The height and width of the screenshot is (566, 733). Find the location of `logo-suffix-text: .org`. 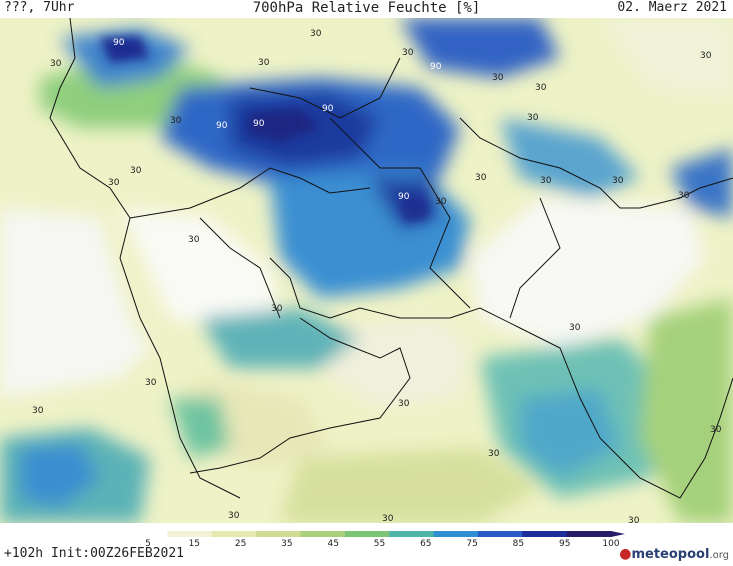

logo-suffix-text: .org is located at coordinates (719, 555).